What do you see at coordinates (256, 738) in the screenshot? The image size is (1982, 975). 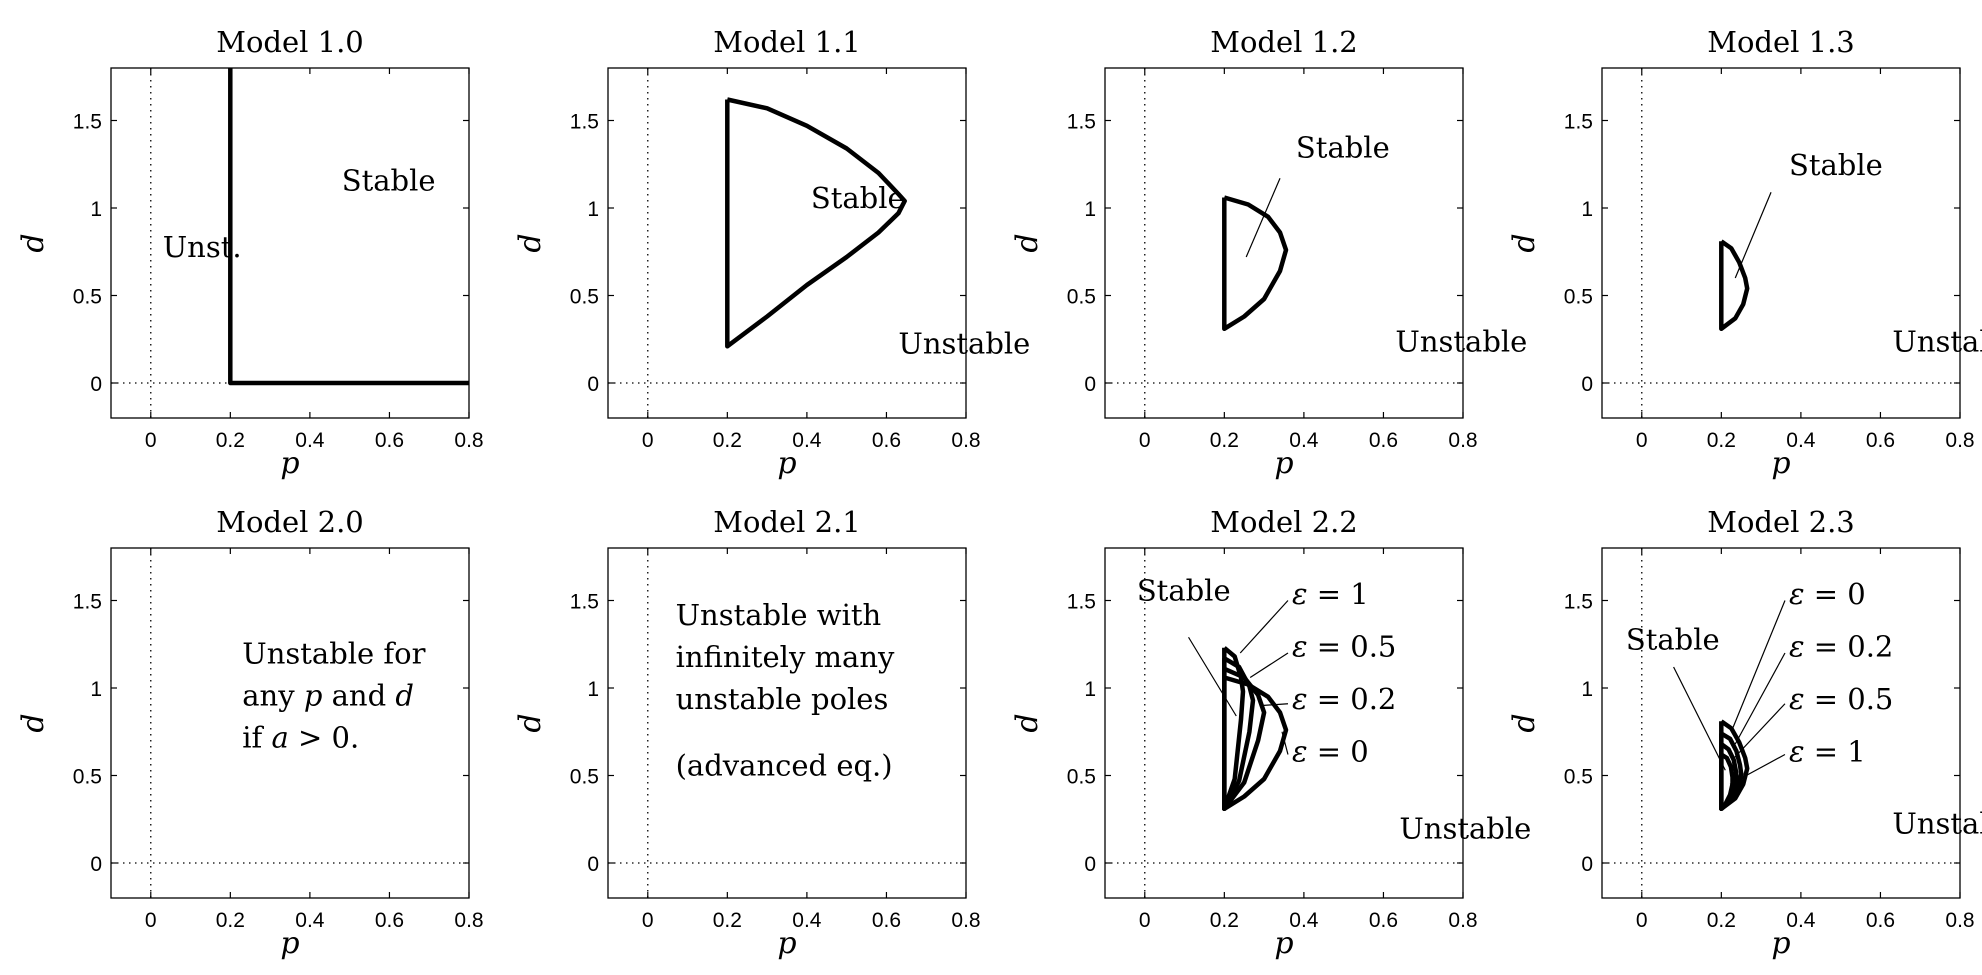 I see `annotation-fragment: if` at bounding box center [256, 738].